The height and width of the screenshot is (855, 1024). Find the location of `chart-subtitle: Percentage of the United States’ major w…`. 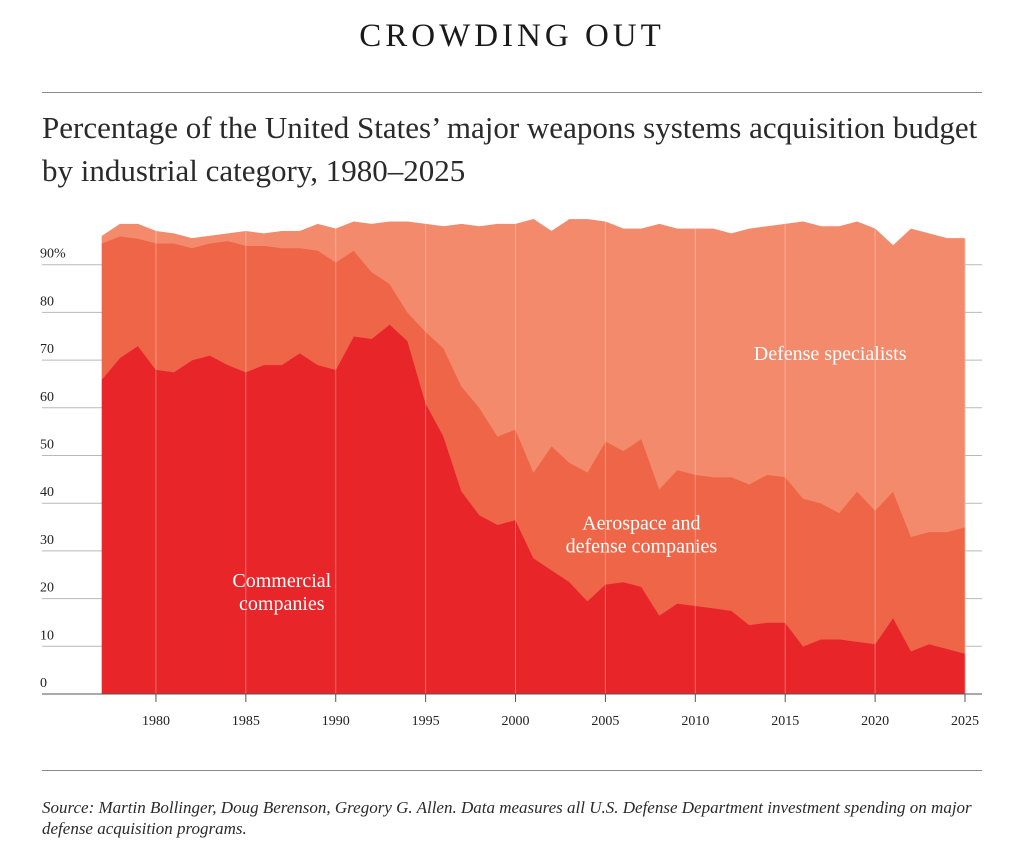

chart-subtitle: Percentage of the United States’ major w… is located at coordinates (510, 149).